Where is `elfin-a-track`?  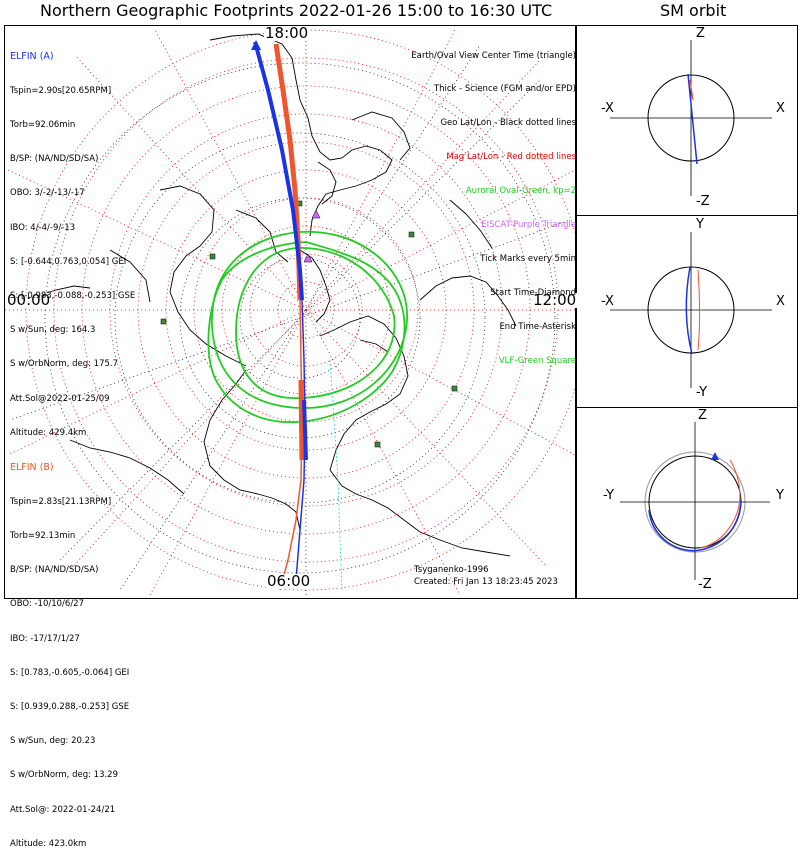 elfin-a-track is located at coordinates (279, 310).